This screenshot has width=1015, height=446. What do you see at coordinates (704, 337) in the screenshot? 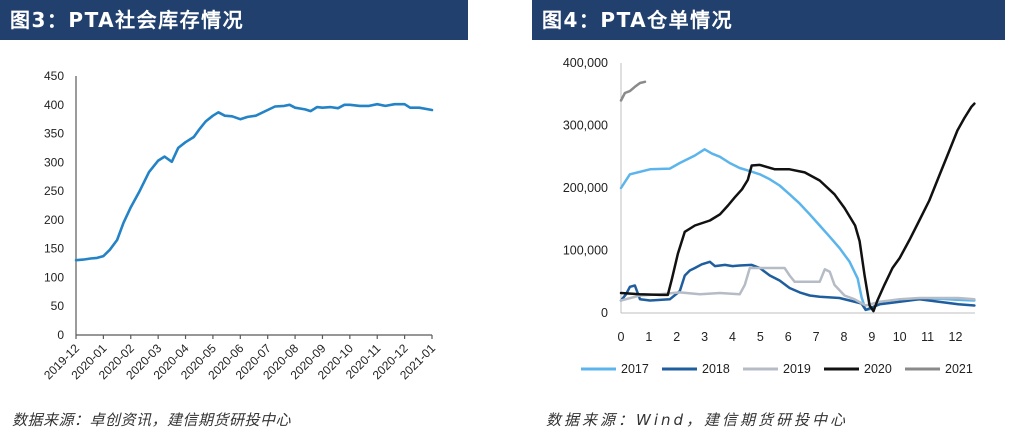
I see `x-tick-label: 3` at bounding box center [704, 337].